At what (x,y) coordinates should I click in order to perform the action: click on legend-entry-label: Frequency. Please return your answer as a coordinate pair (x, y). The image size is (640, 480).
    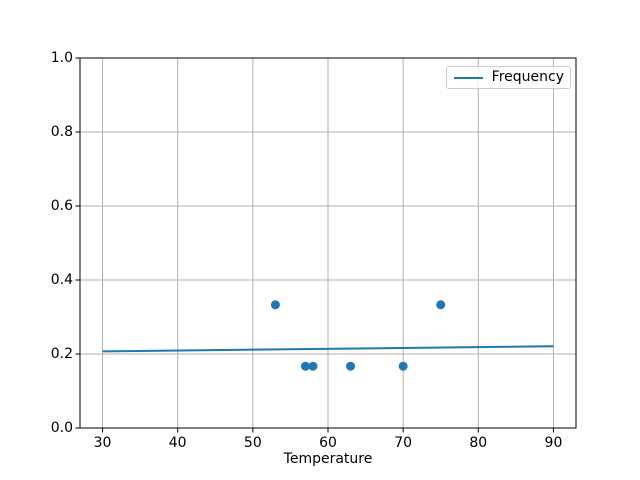
    Looking at the image, I should click on (527, 77).